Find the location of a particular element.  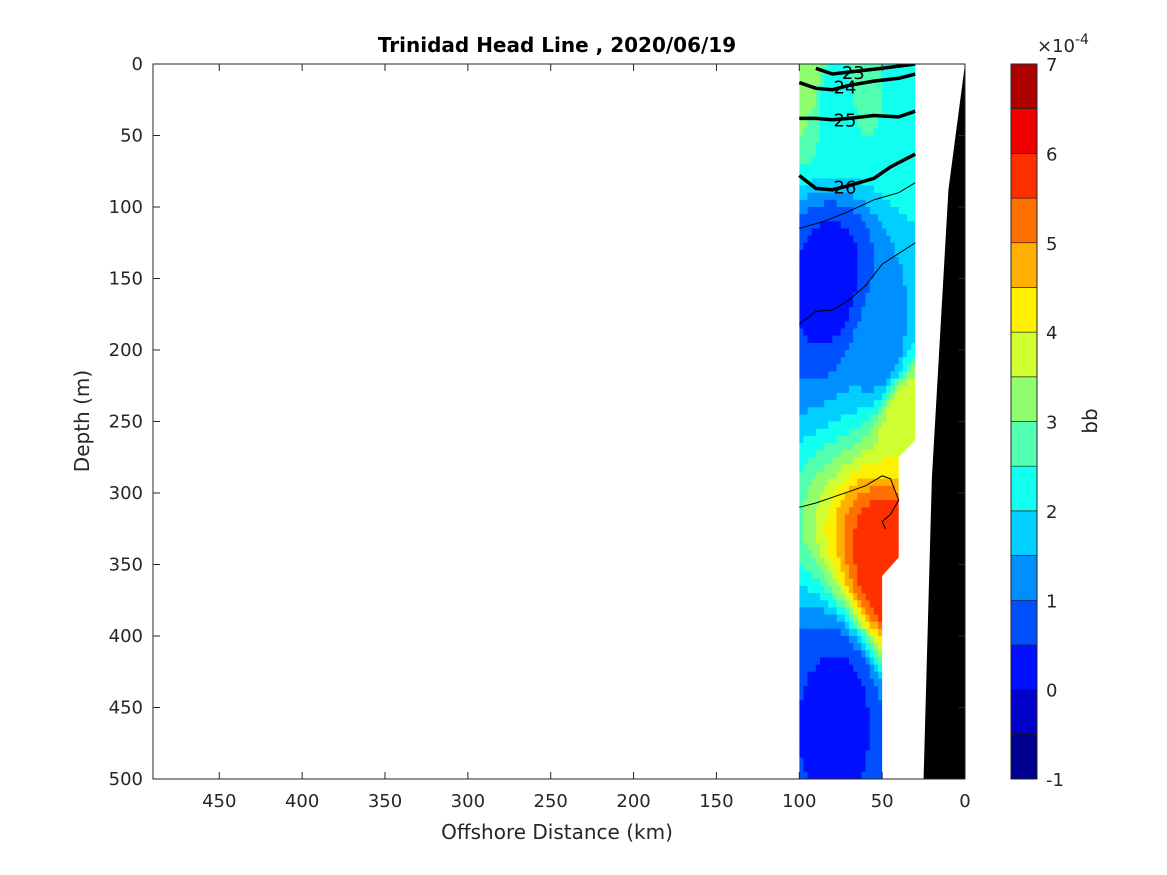

chart-title: Trinidad Head Line , 2020/06/19 is located at coordinates (557, 45).